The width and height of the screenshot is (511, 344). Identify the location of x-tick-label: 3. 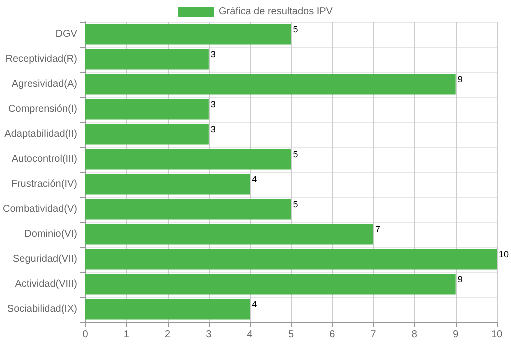
(209, 335).